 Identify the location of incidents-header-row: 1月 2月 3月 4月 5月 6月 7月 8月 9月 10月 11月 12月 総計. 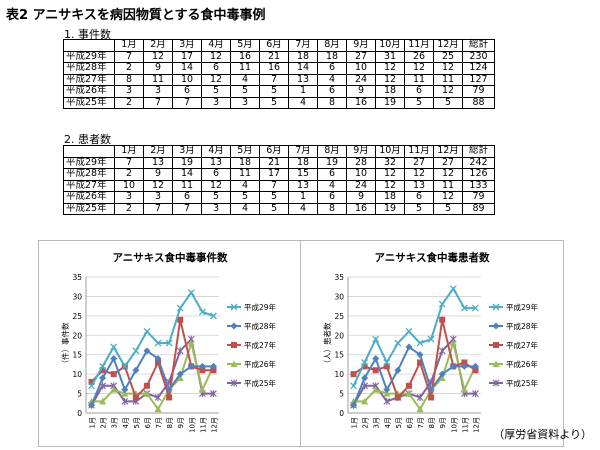
(279, 45).